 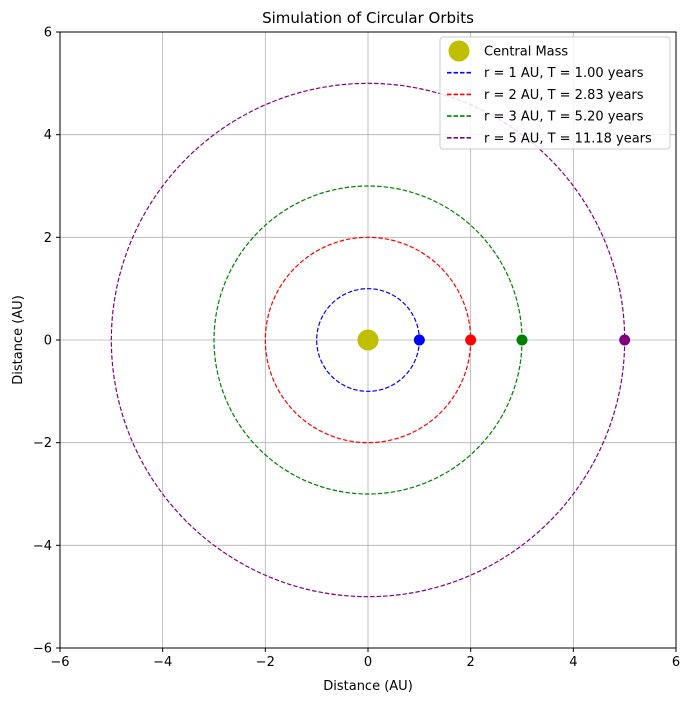 I want to click on legend-entry-label: Central Mass, so click(x=526, y=52).